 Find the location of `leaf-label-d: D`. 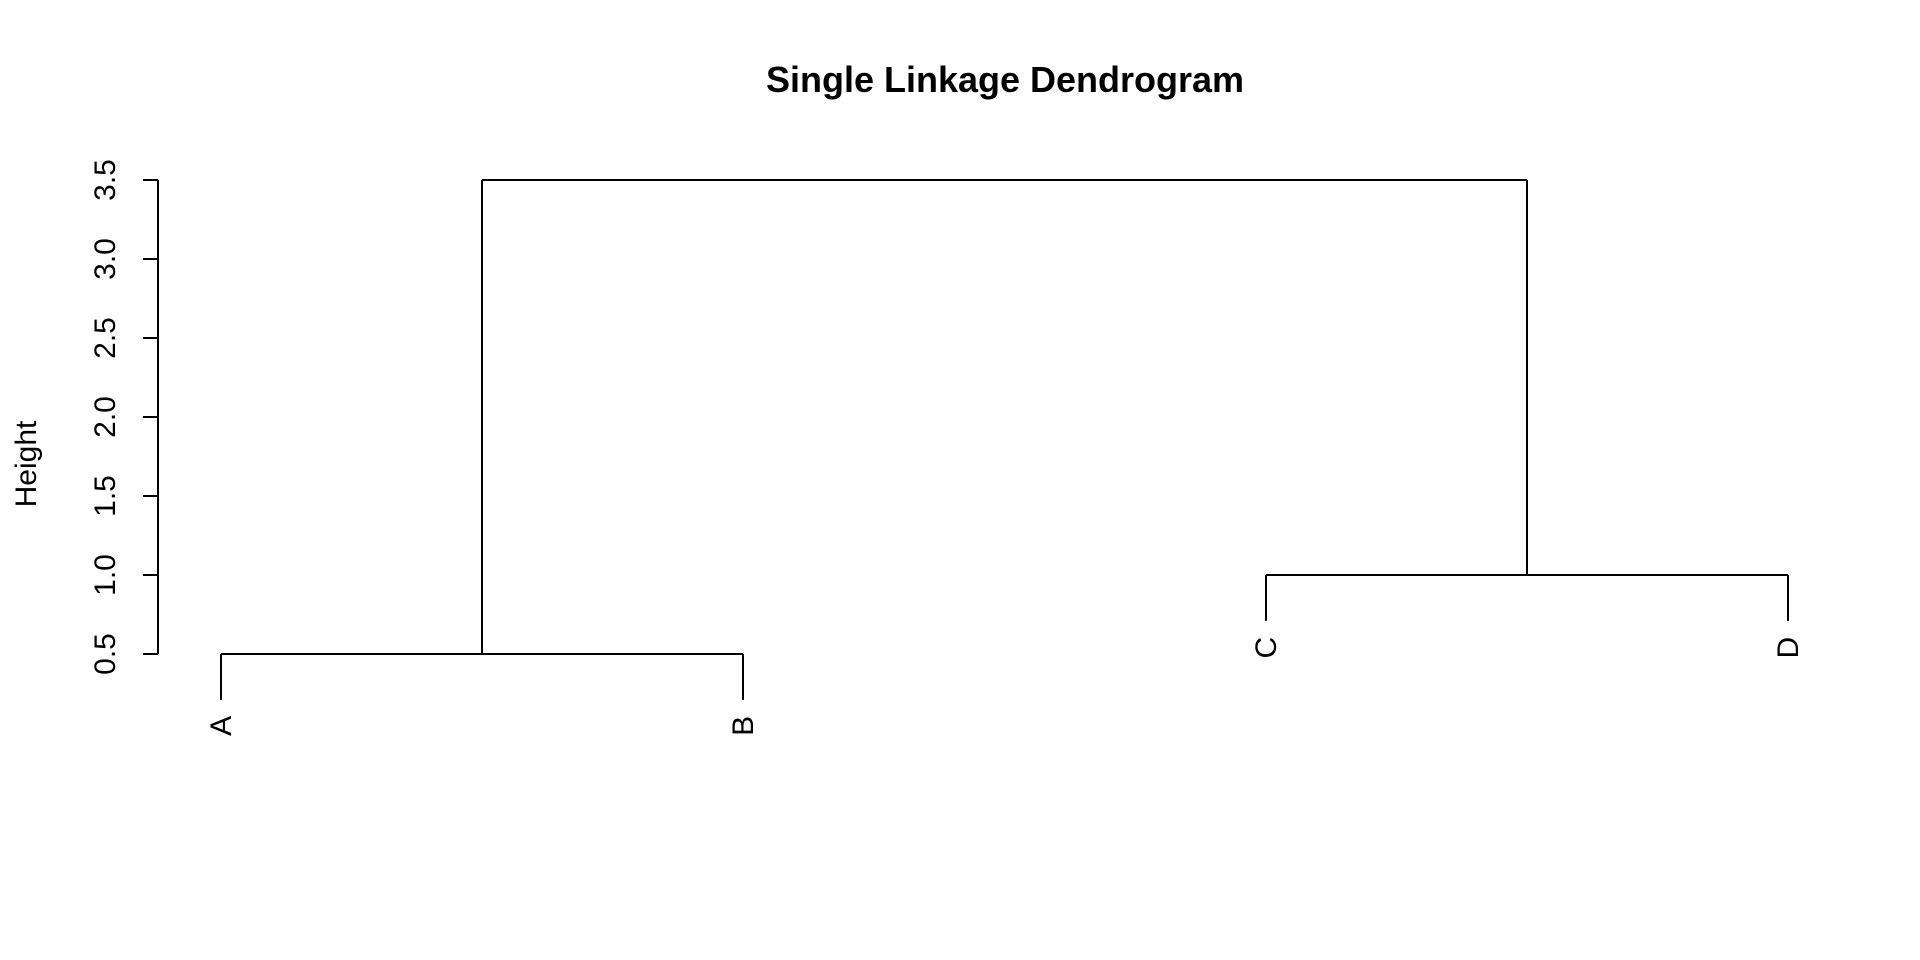

leaf-label-d: D is located at coordinates (1788, 648).